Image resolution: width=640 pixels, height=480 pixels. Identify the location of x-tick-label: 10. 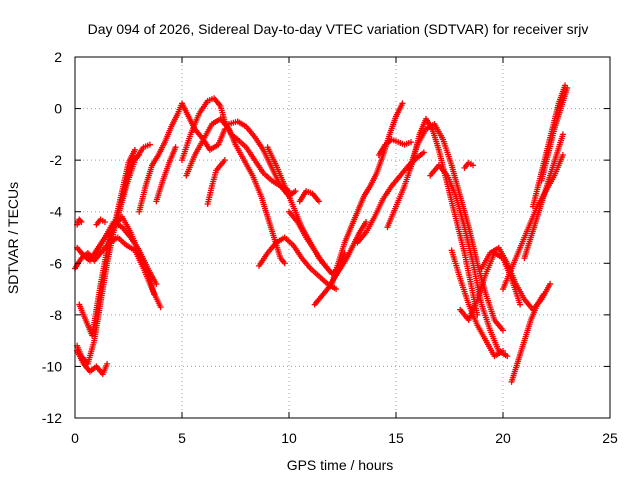
(289, 438).